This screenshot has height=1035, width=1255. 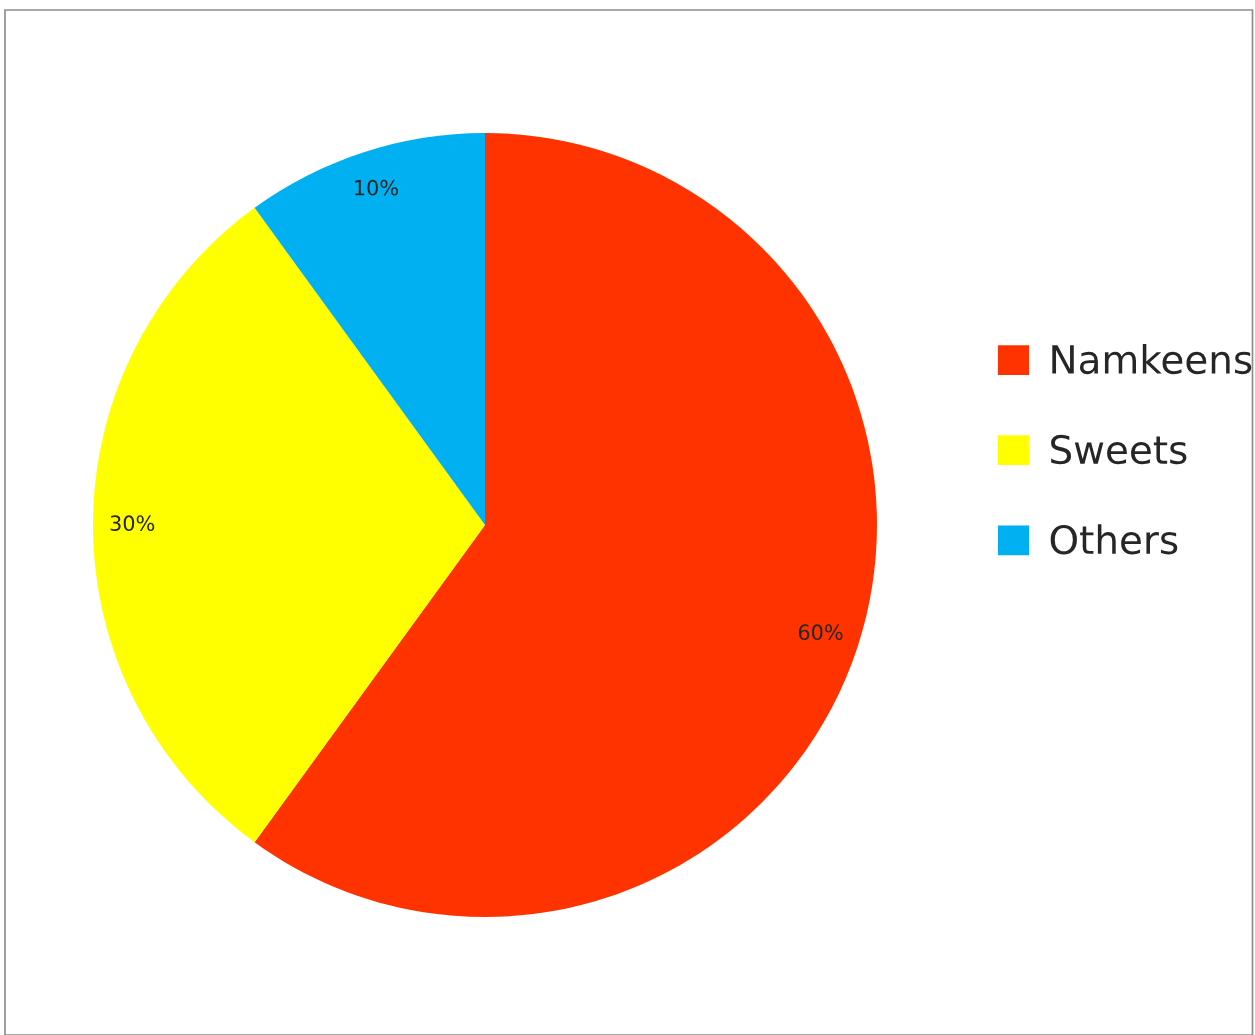 I want to click on legend-label: Sweets, so click(x=1119, y=449).